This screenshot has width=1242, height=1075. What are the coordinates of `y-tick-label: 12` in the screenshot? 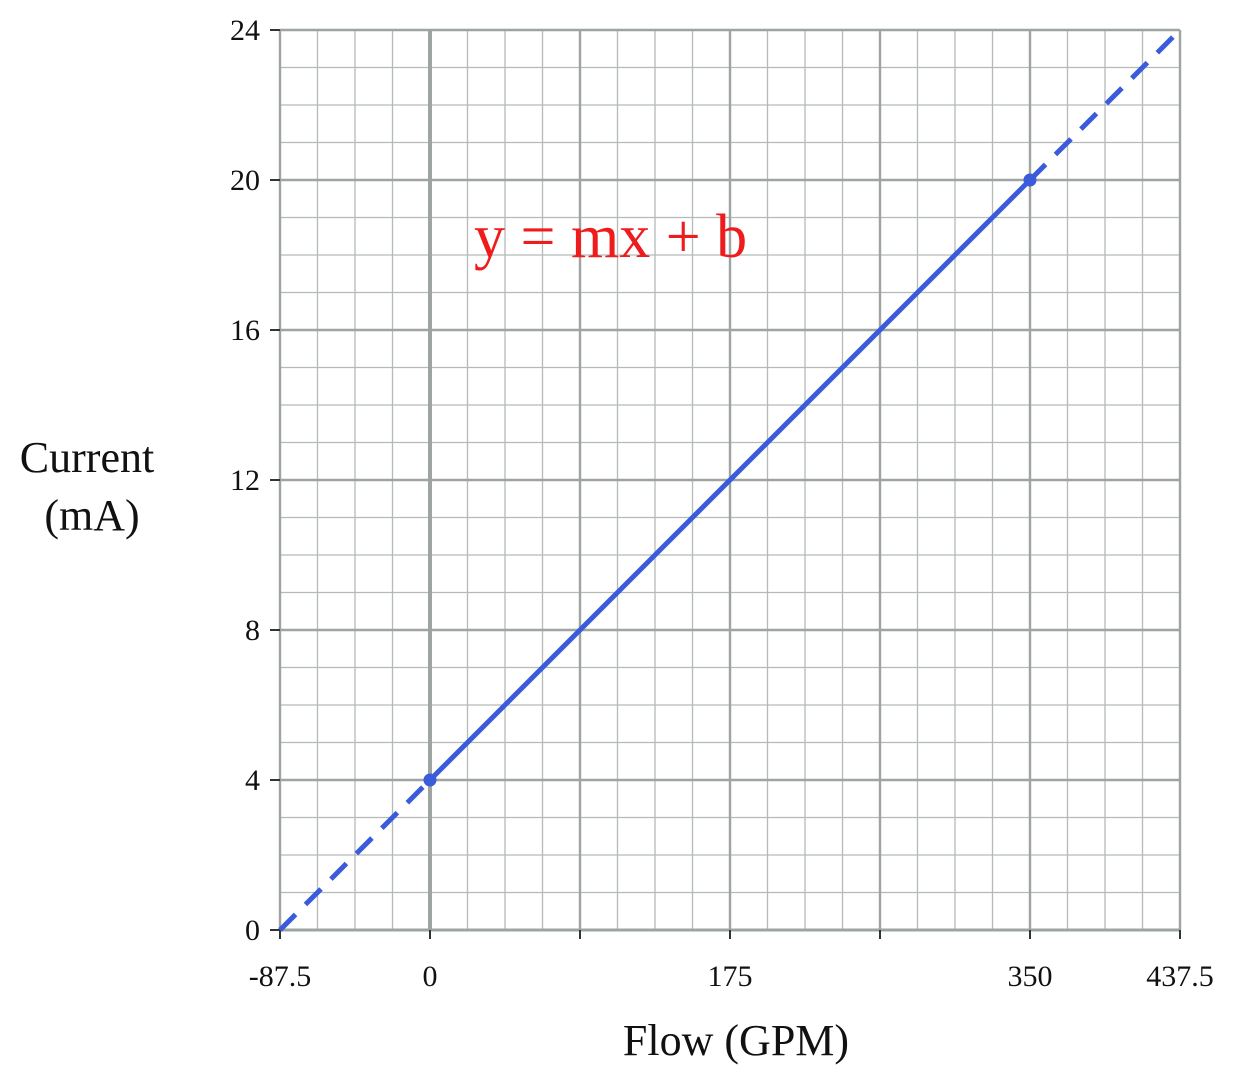 It's located at (245, 480).